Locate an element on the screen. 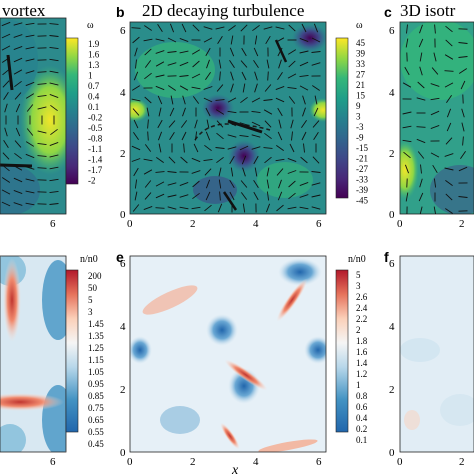 The width and height of the screenshot is (474, 474). cb-d-label: 3 is located at coordinates (90, 312).